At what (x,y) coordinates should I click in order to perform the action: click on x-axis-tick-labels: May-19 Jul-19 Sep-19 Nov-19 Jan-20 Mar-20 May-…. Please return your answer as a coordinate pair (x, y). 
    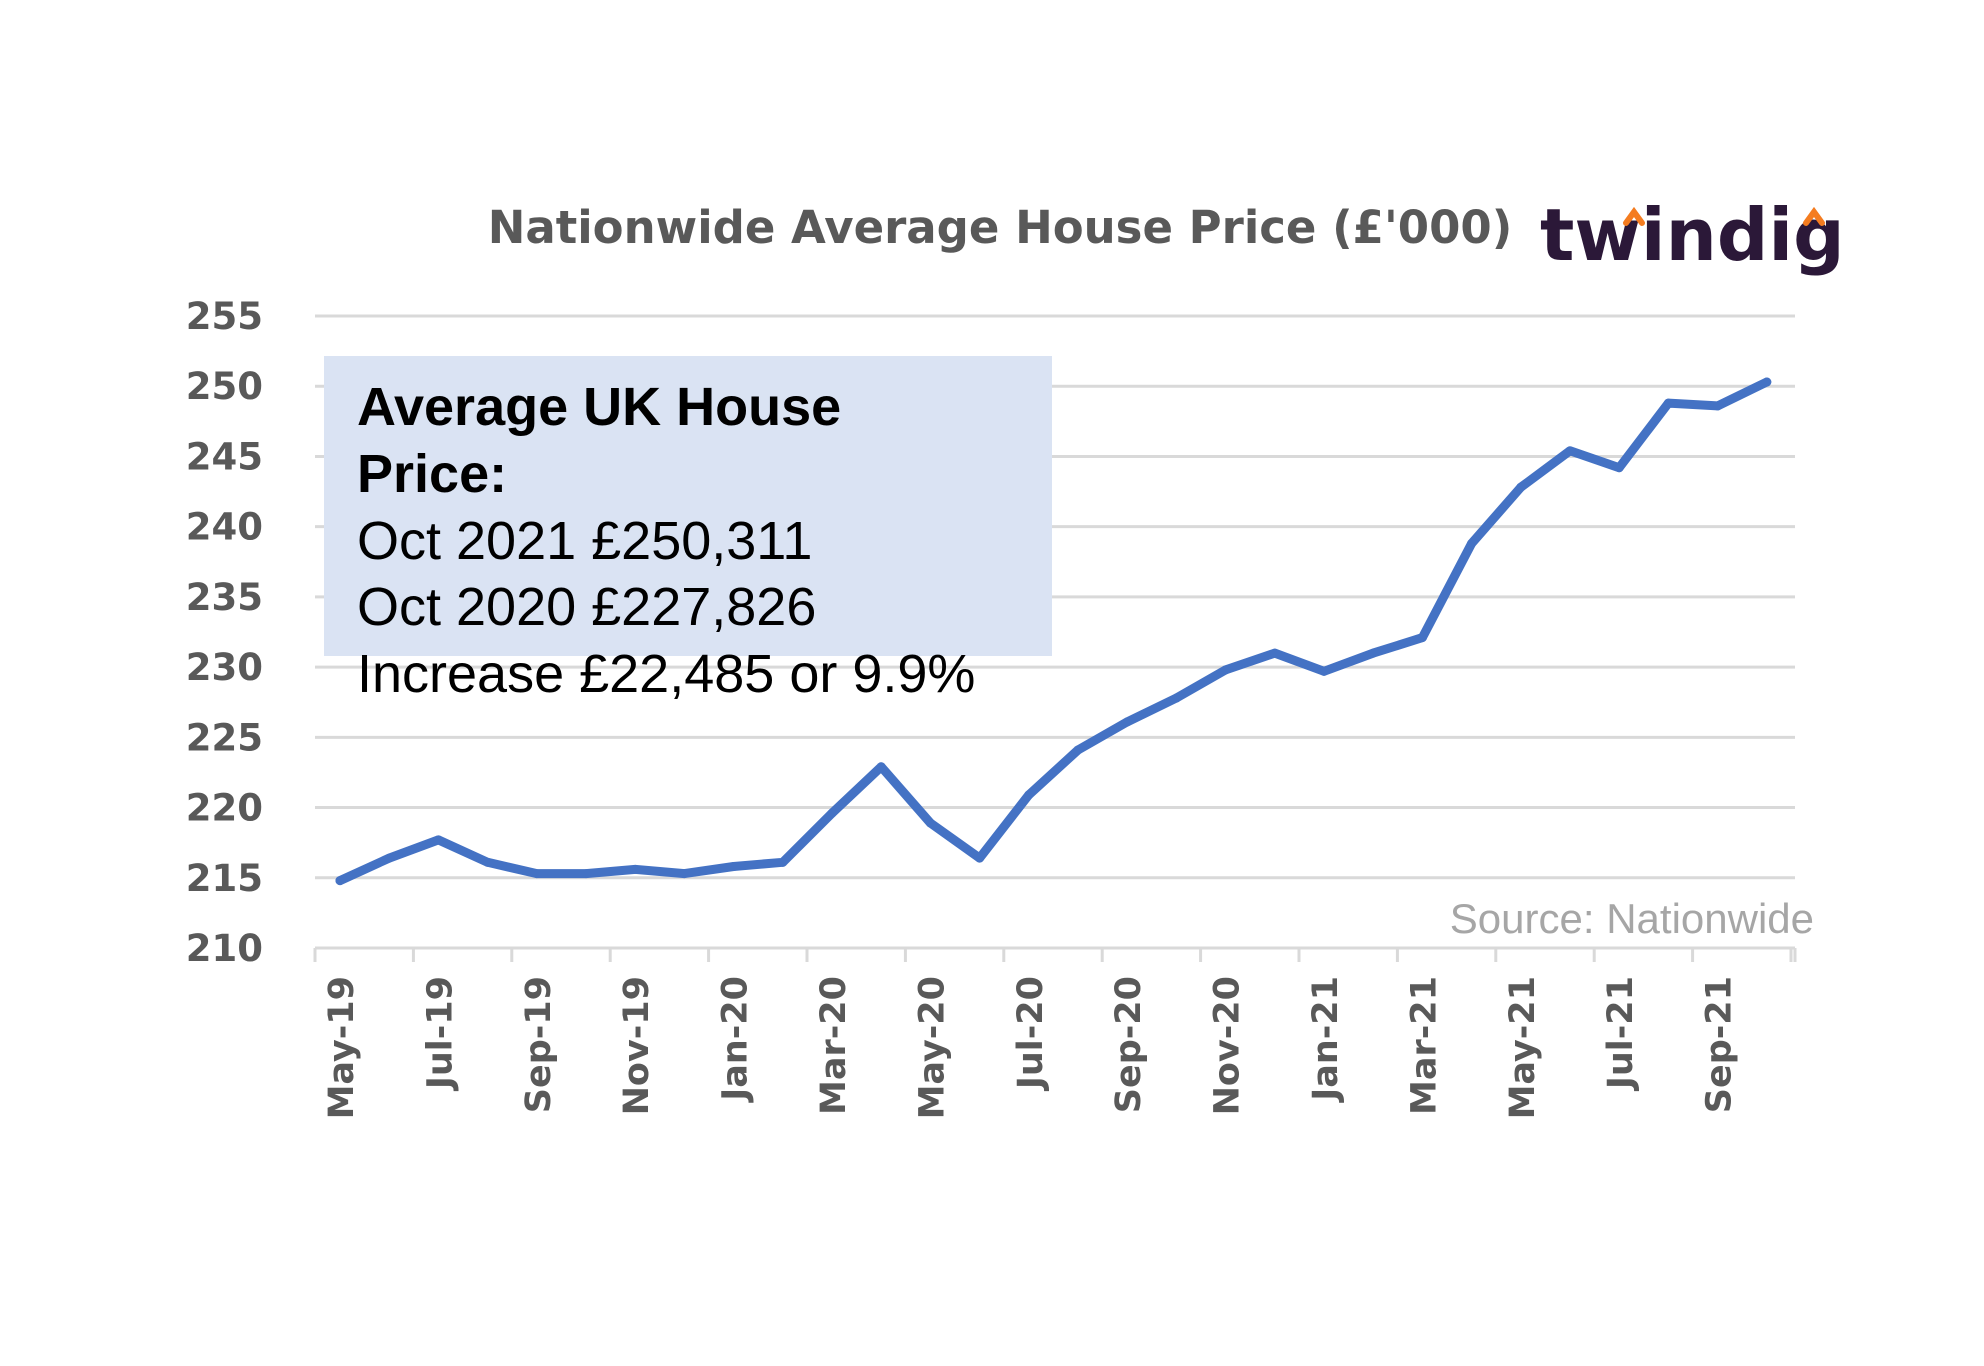
    Looking at the image, I should click on (1031, 1047).